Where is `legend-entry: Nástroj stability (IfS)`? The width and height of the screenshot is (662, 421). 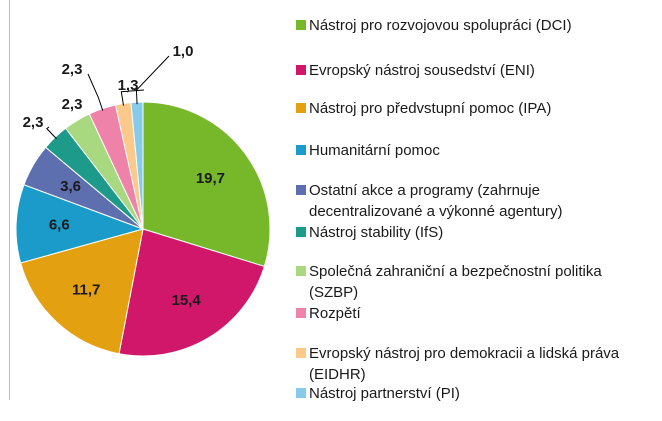
legend-entry: Nástroj stability (IfS) is located at coordinates (475, 232).